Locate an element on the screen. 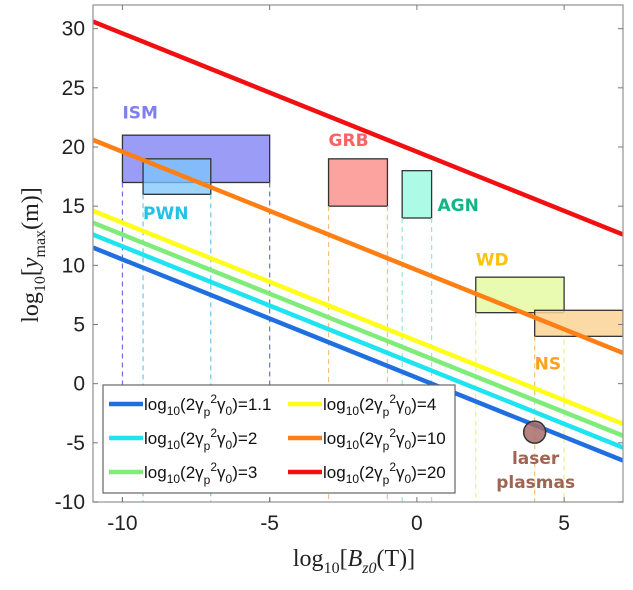 This screenshot has width=633, height=590. legend-entry: log10(2γp2γ0)=2 is located at coordinates (183, 439).